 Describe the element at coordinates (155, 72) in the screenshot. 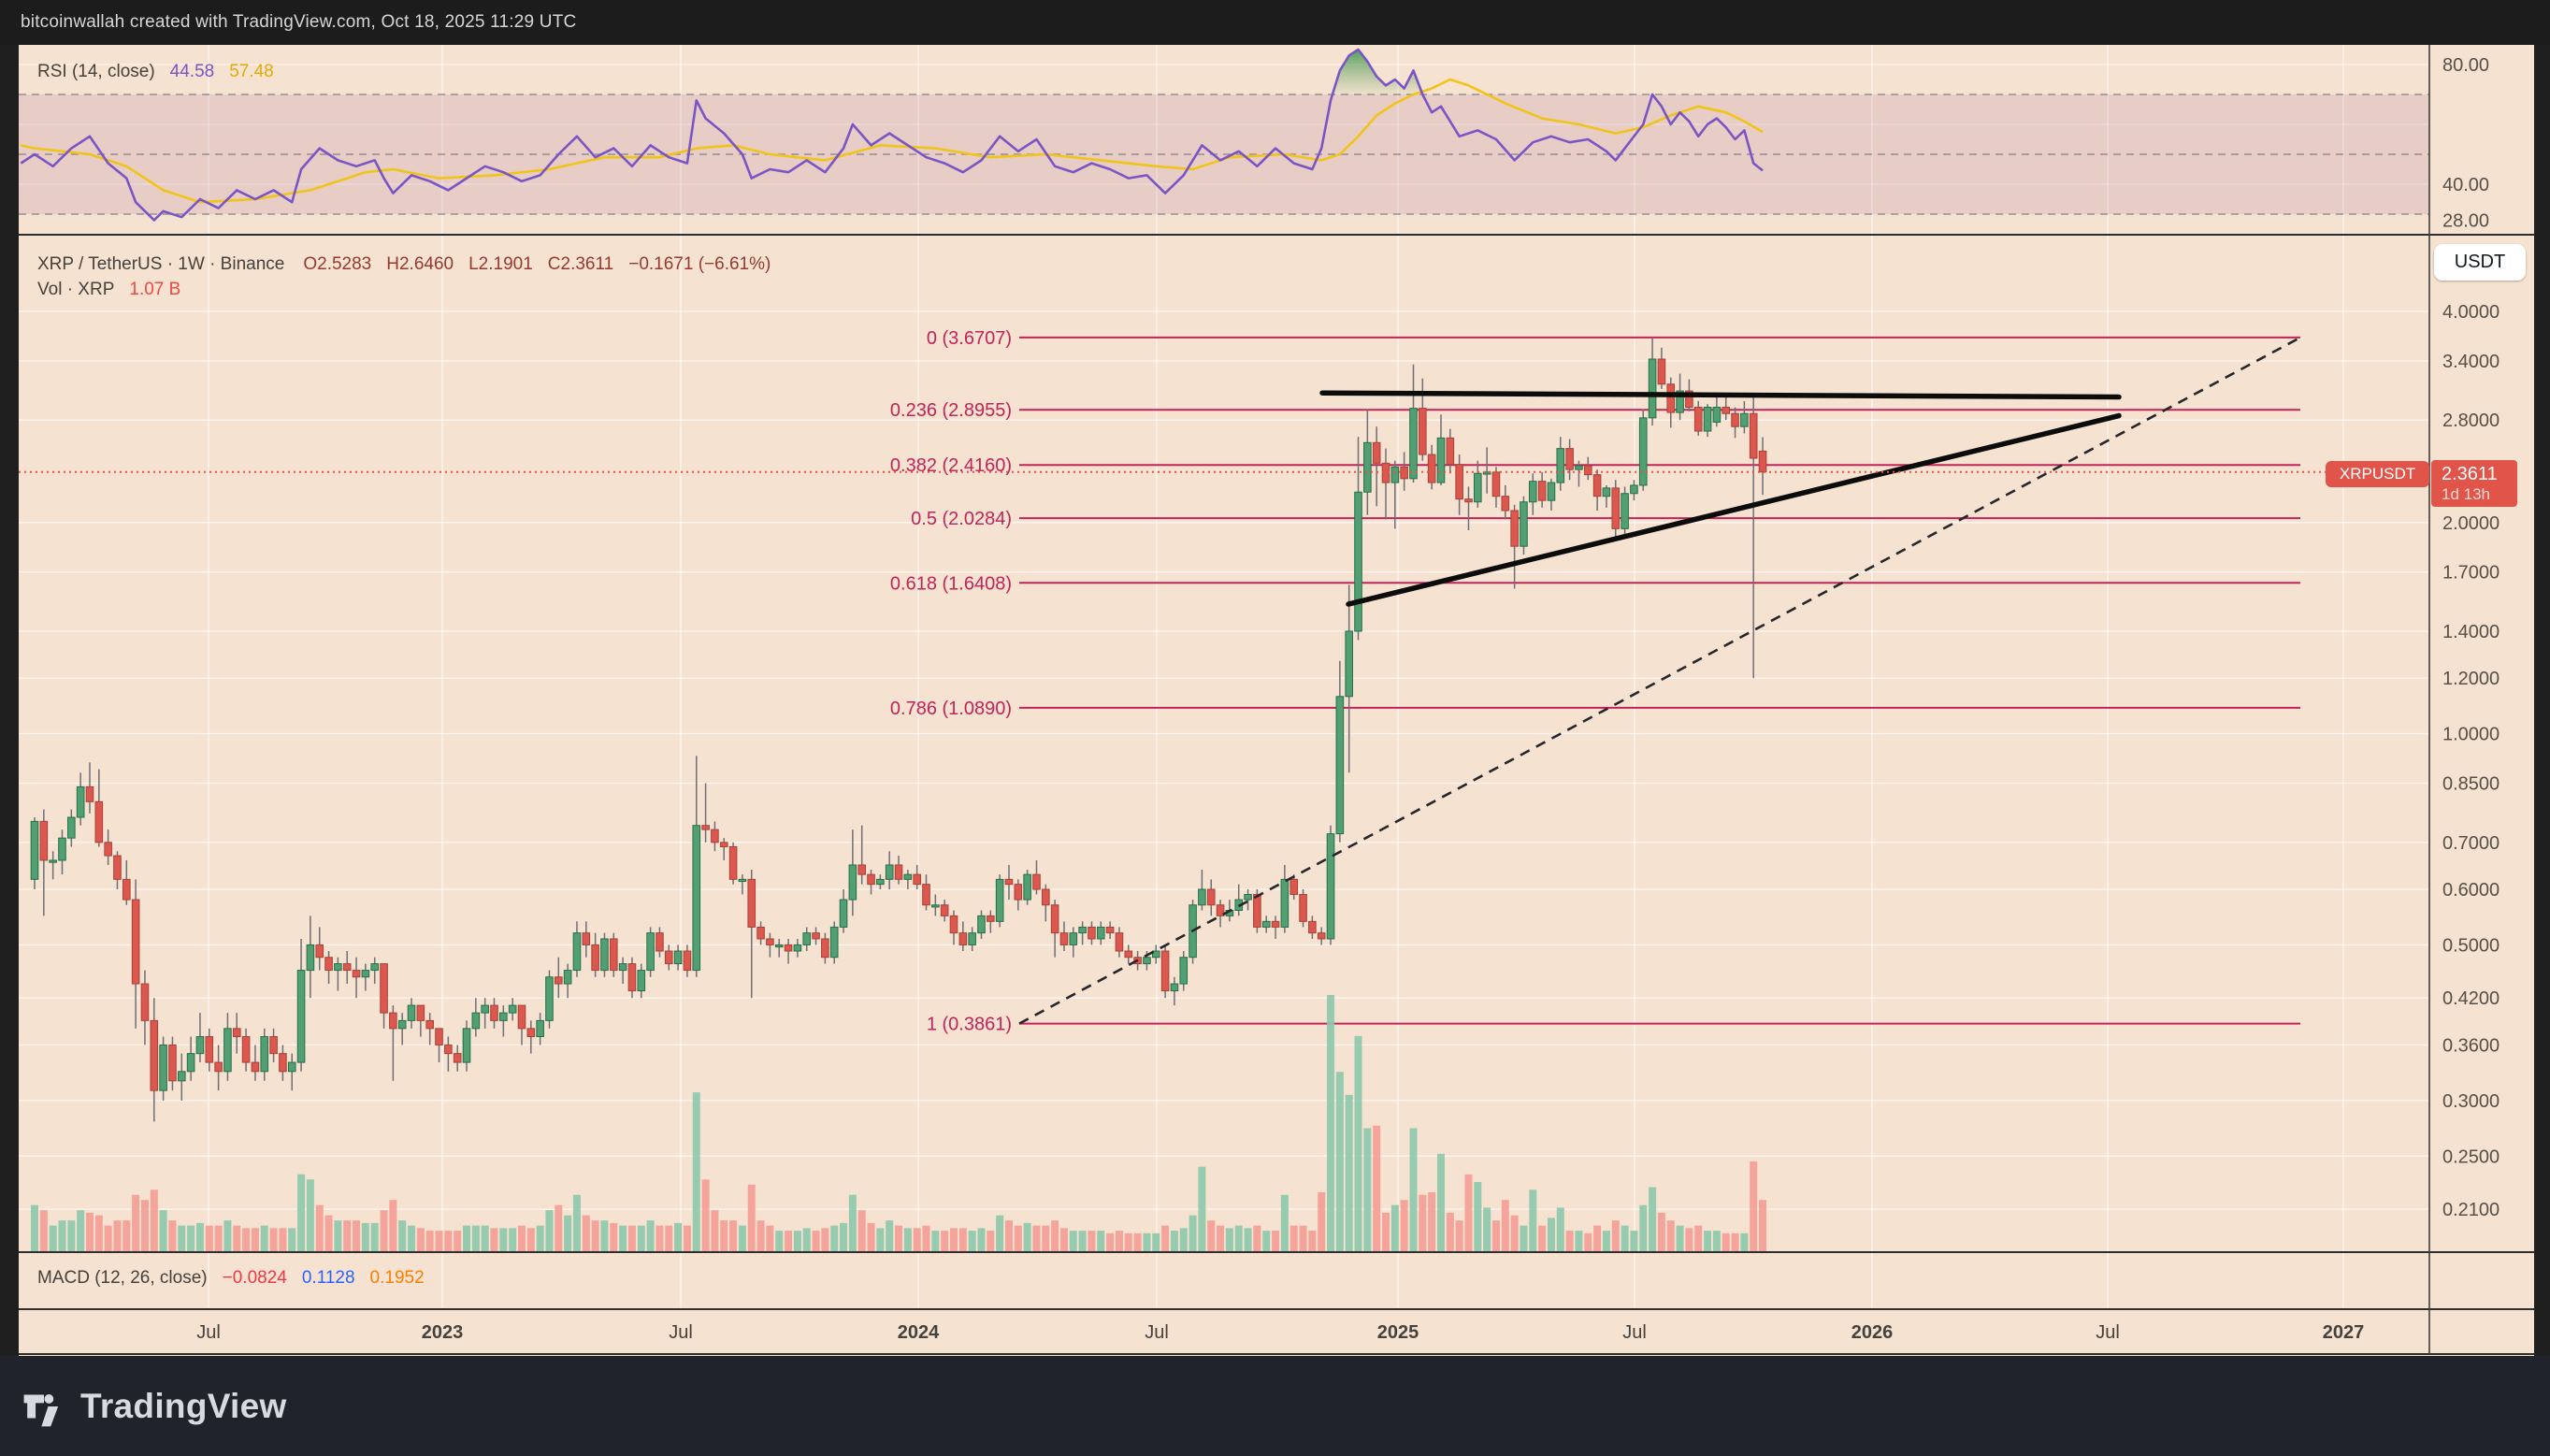

I see `rsi-legend-row: RSI (14, close) 44.58 57.48` at that location.